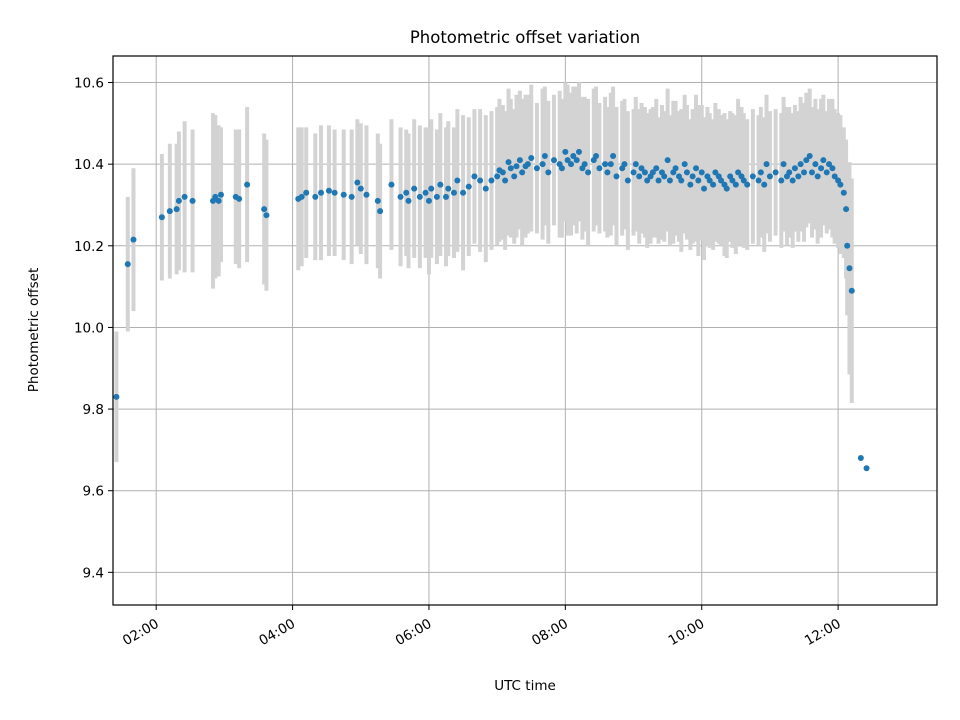  What do you see at coordinates (93, 573) in the screenshot?
I see `y-tick-label: 9.4` at bounding box center [93, 573].